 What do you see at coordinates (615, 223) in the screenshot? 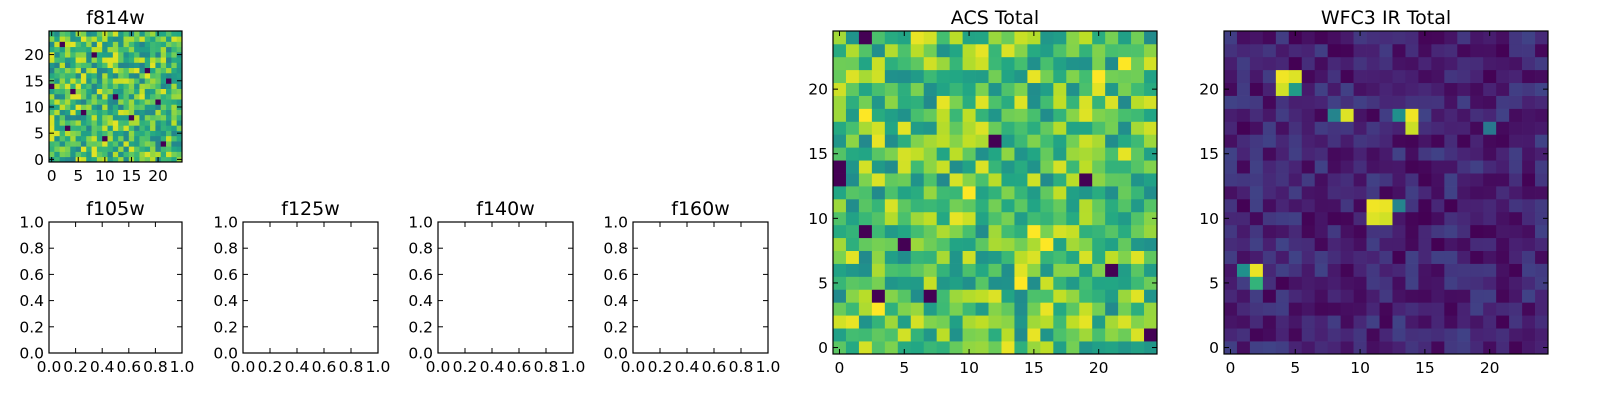
I see `y-tick-label: 1.0` at bounding box center [615, 223].